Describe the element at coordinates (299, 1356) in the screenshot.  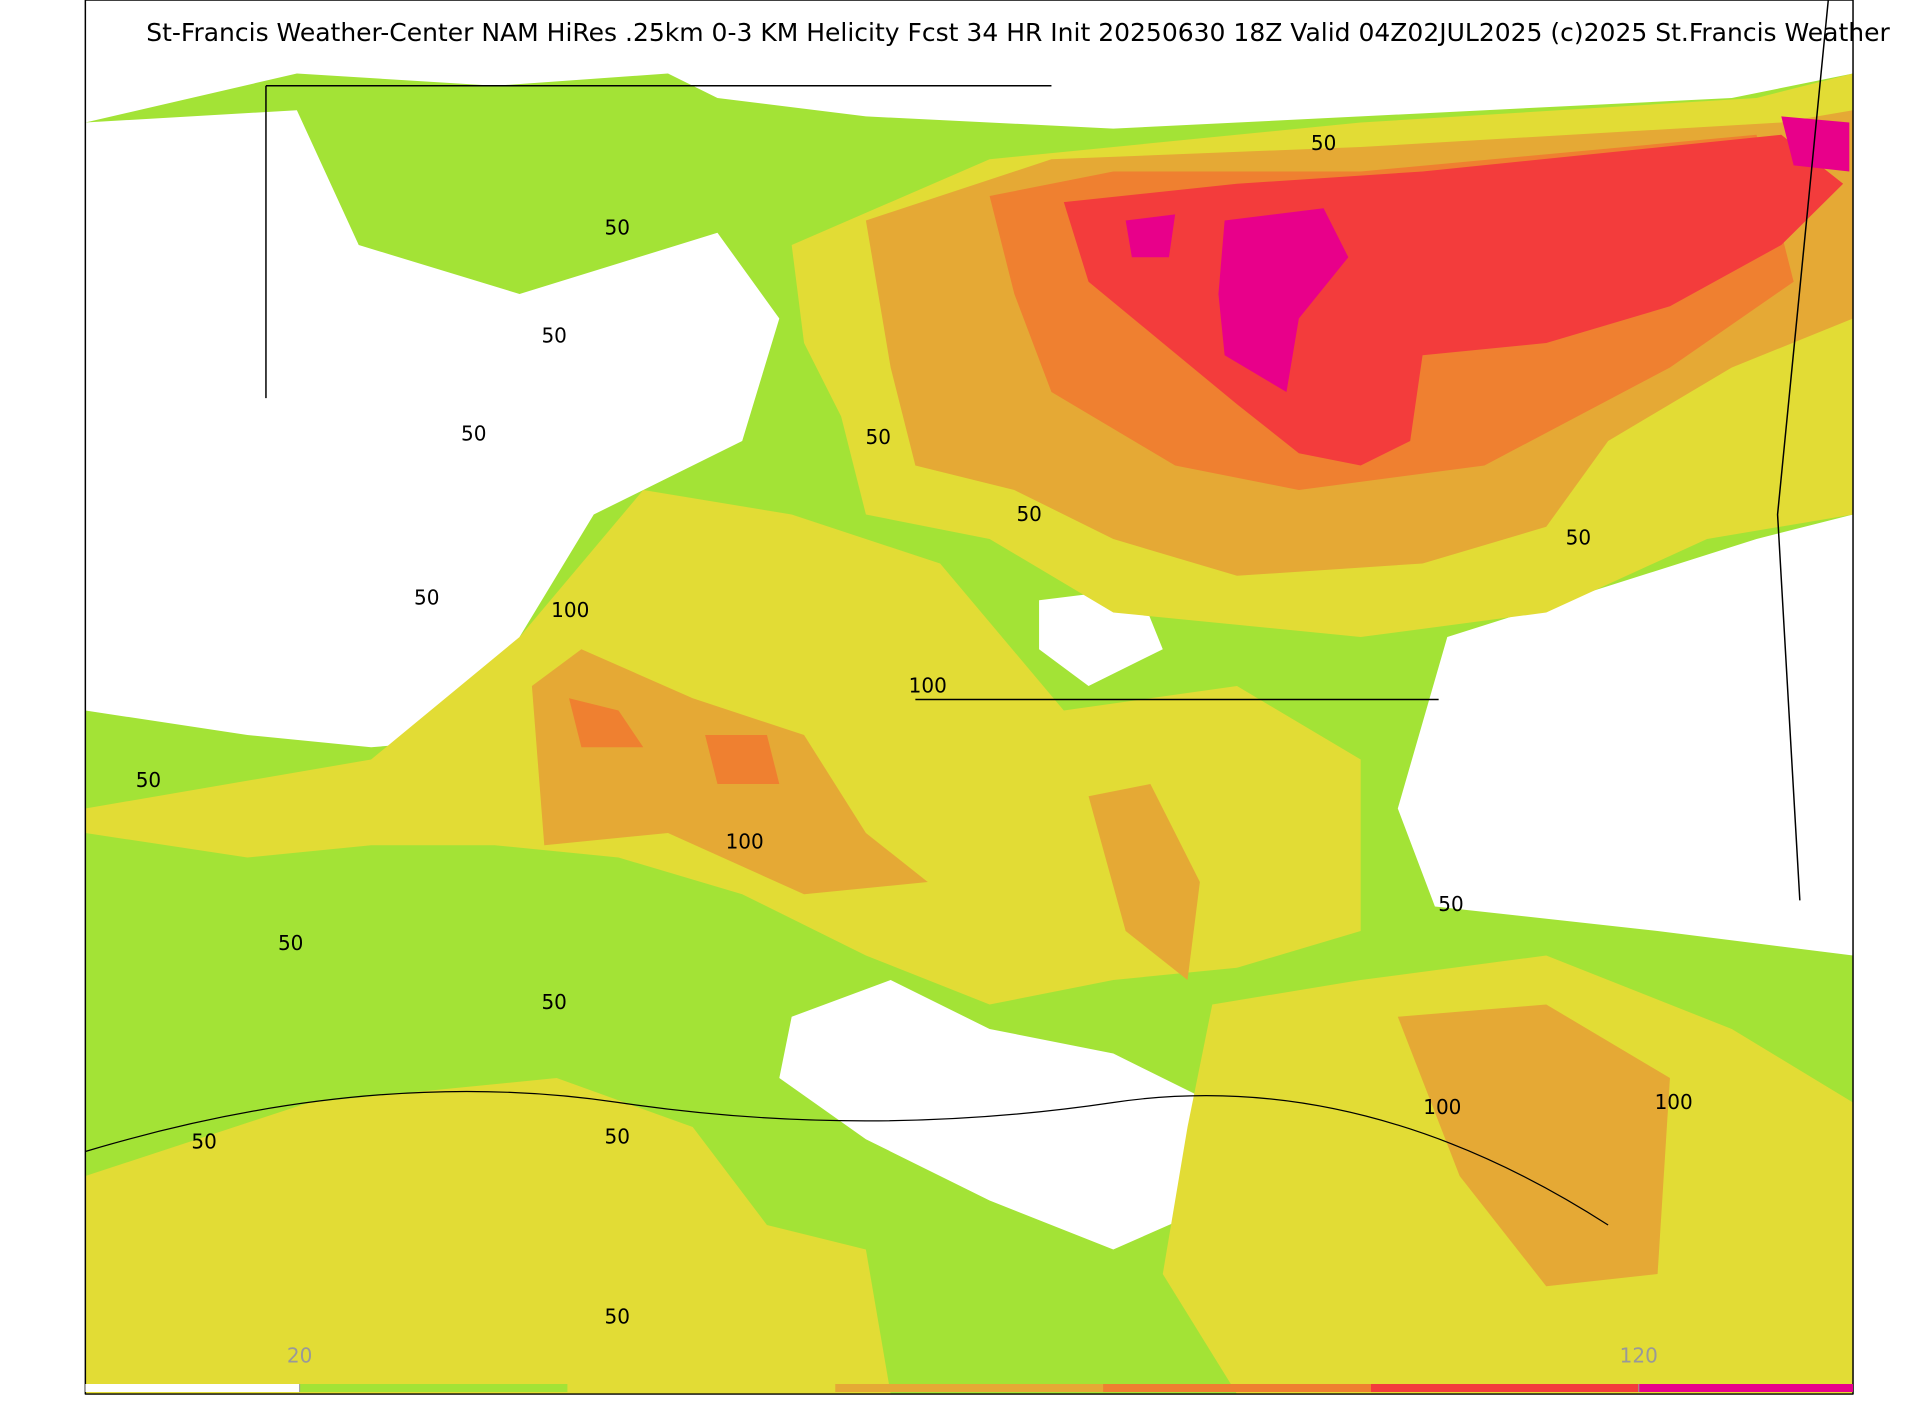
I see `colorbar-tick-label: 20` at that location.